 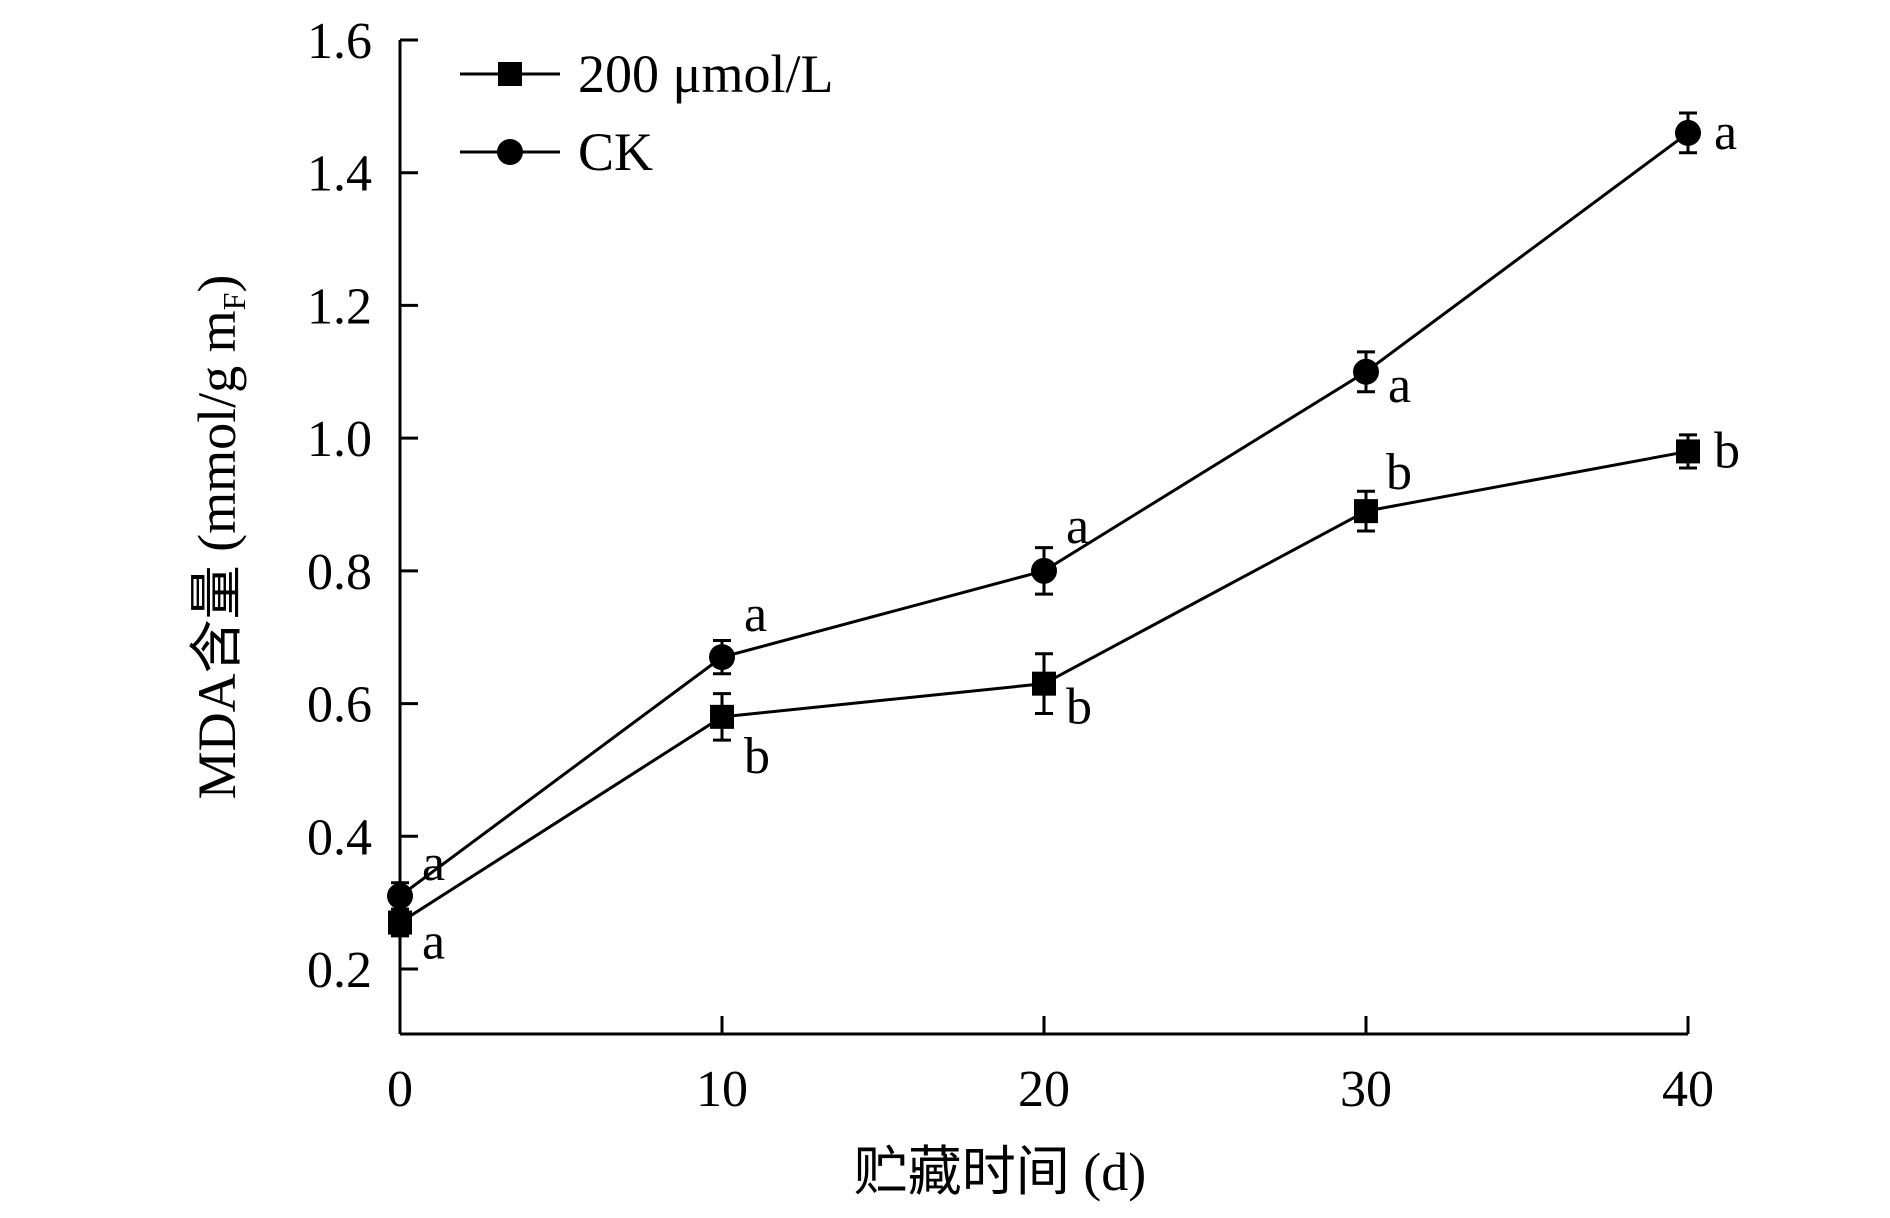 What do you see at coordinates (1044, 1089) in the screenshot?
I see `x-tick-label: 20` at bounding box center [1044, 1089].